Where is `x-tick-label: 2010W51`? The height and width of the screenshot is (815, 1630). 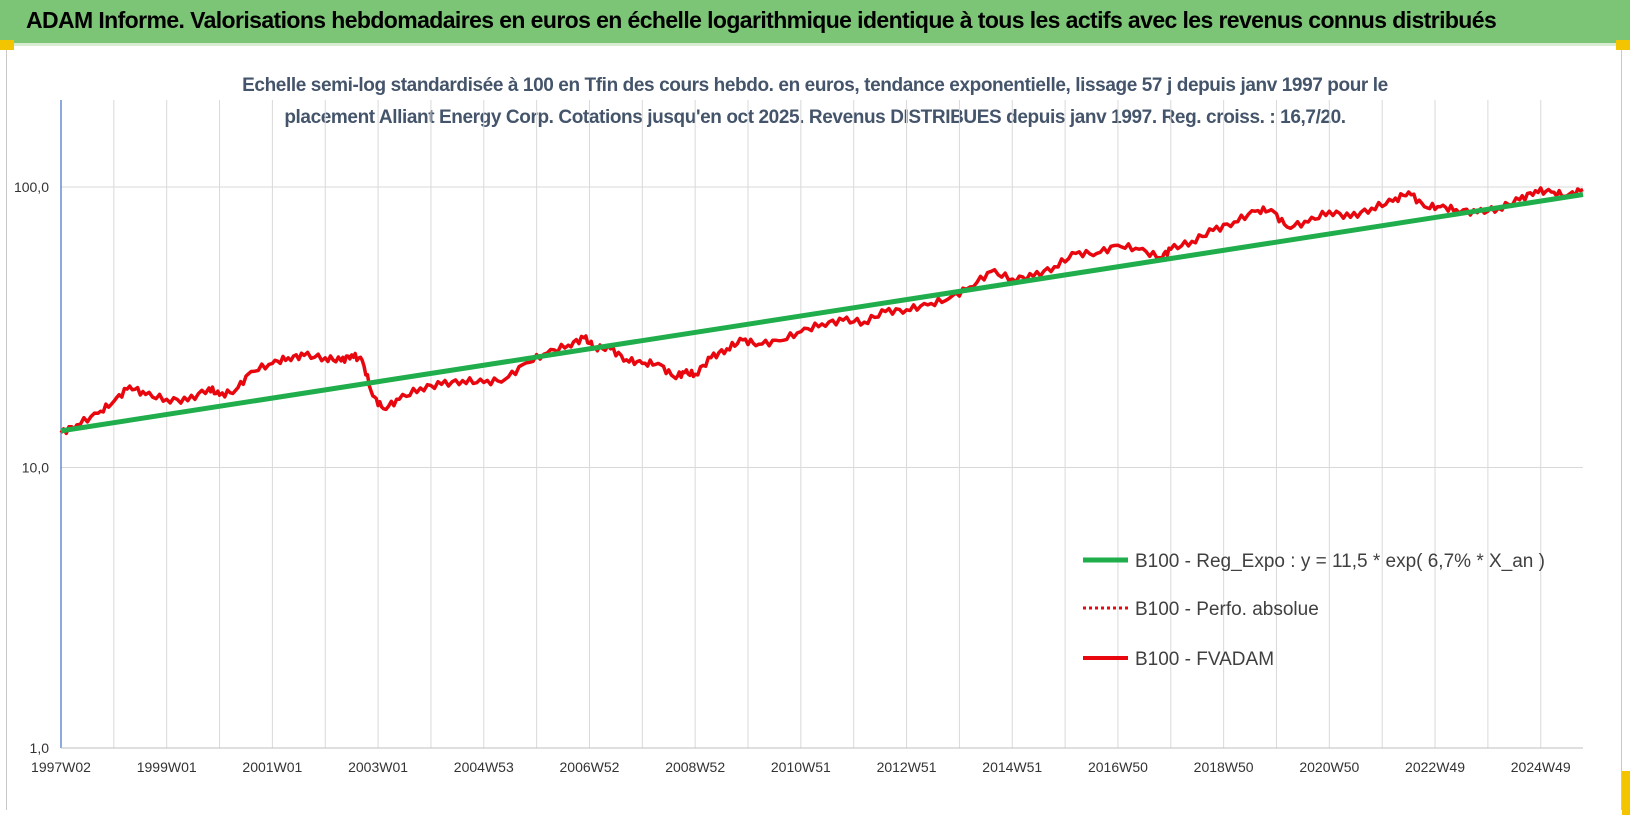
x-tick-label: 2010W51 is located at coordinates (801, 767).